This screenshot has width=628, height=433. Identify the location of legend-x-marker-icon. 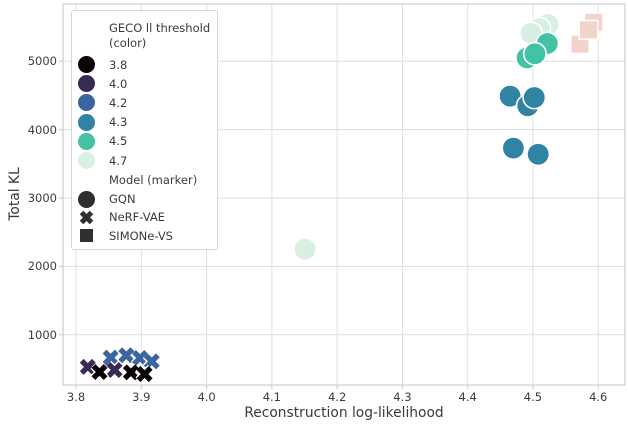
(86, 217).